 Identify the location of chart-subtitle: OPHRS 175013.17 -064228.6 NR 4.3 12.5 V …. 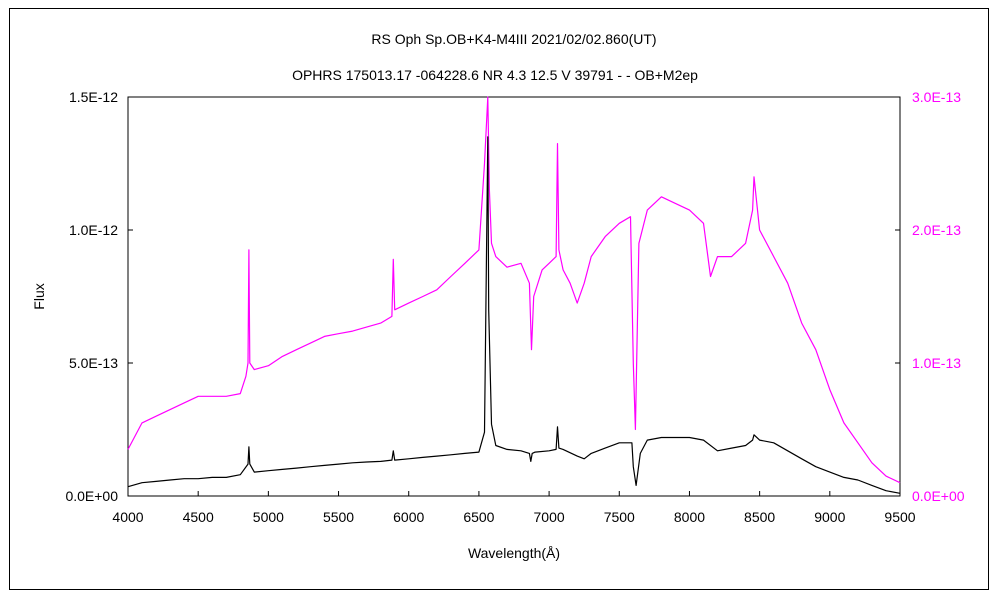
(495, 75).